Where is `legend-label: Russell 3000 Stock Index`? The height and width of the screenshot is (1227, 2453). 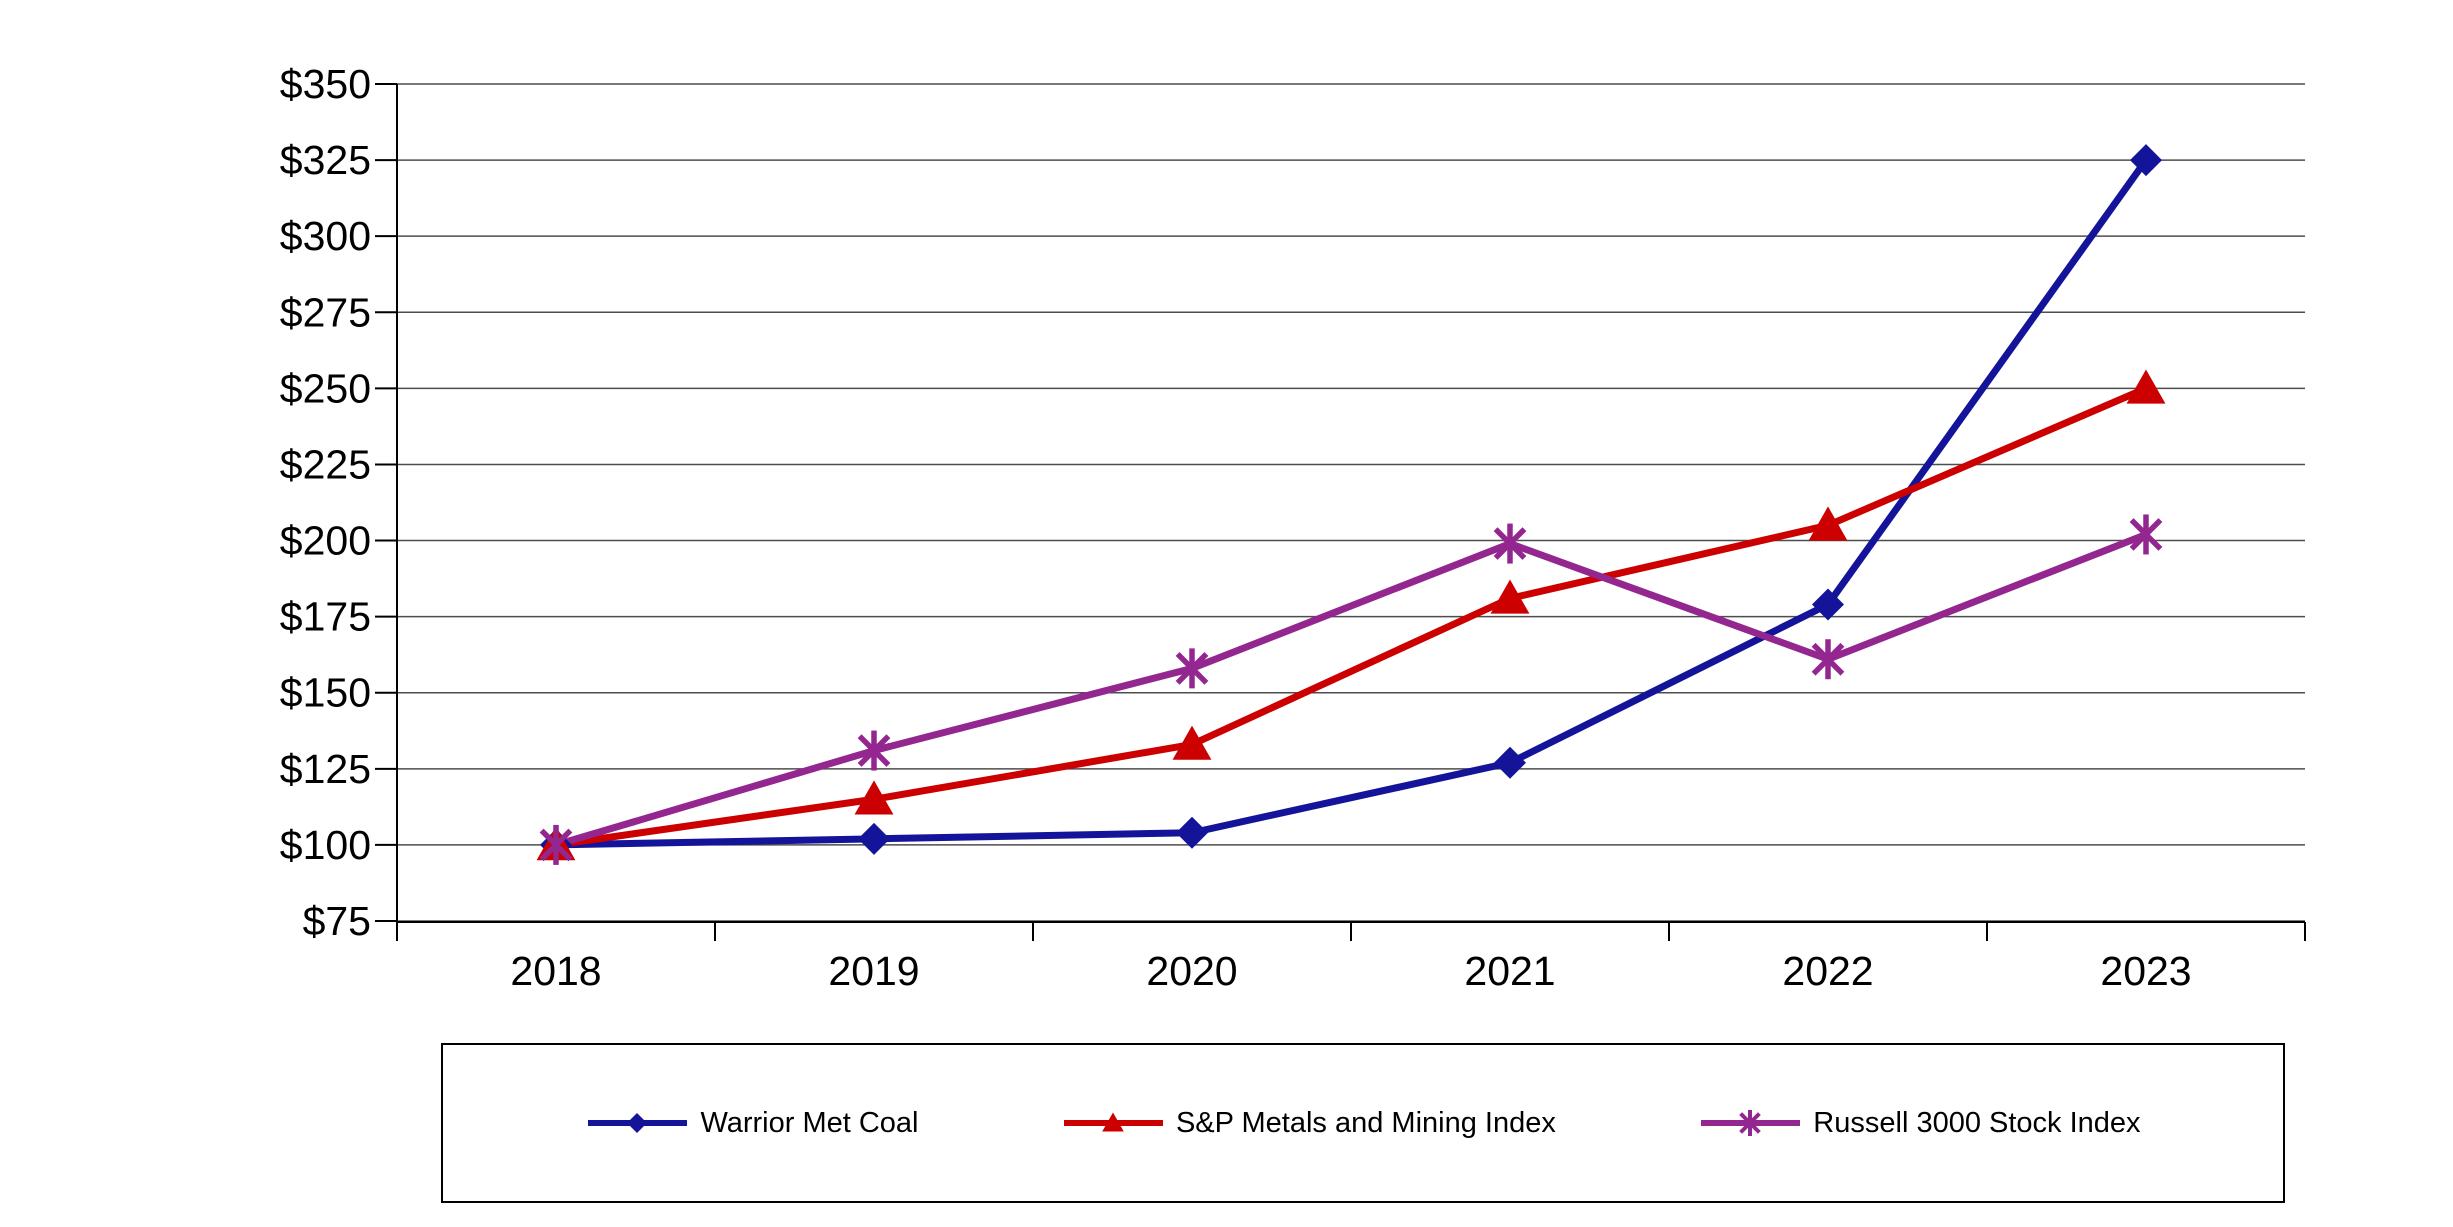 legend-label: Russell 3000 Stock Index is located at coordinates (1977, 1122).